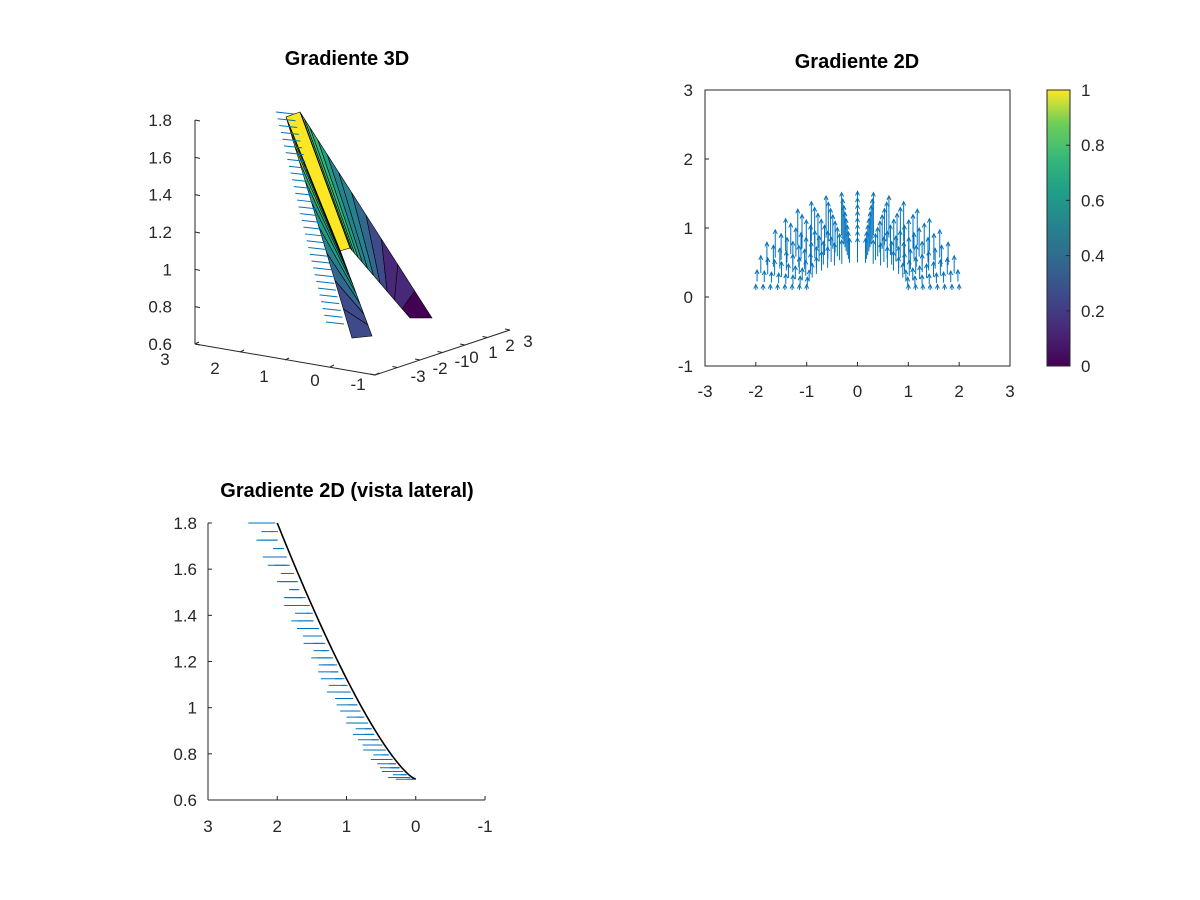  What do you see at coordinates (685, 366) in the screenshot?
I see `y-tick-label: -1` at bounding box center [685, 366].